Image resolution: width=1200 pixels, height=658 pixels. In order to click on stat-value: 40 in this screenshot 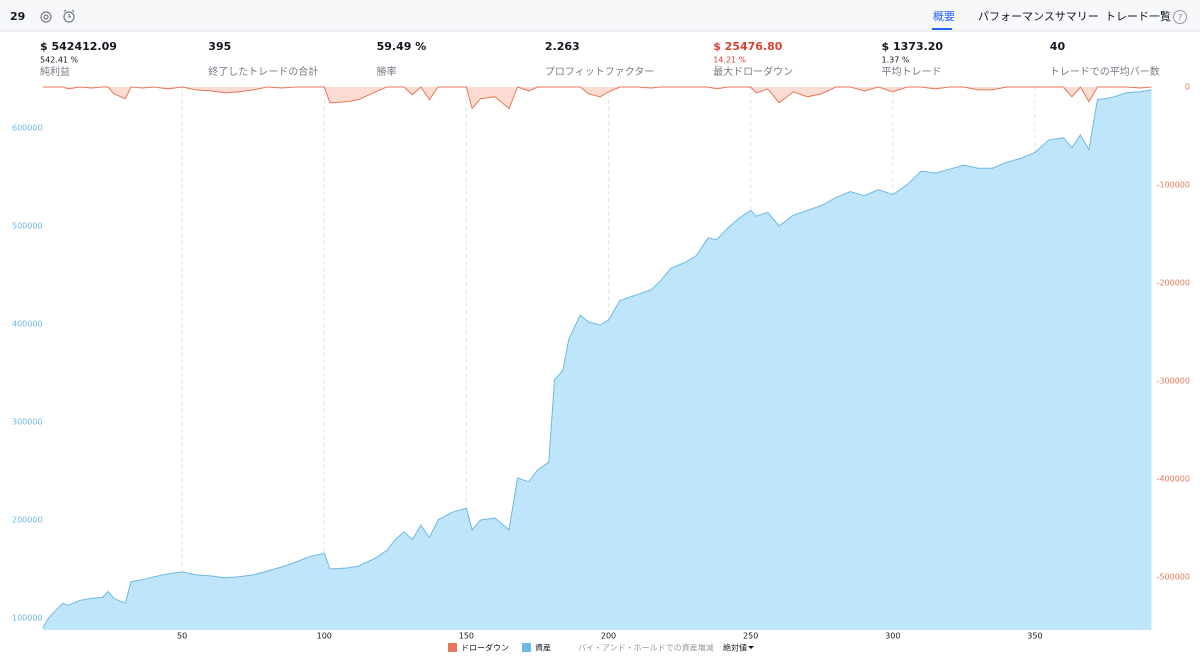, I will do `click(1058, 46)`.